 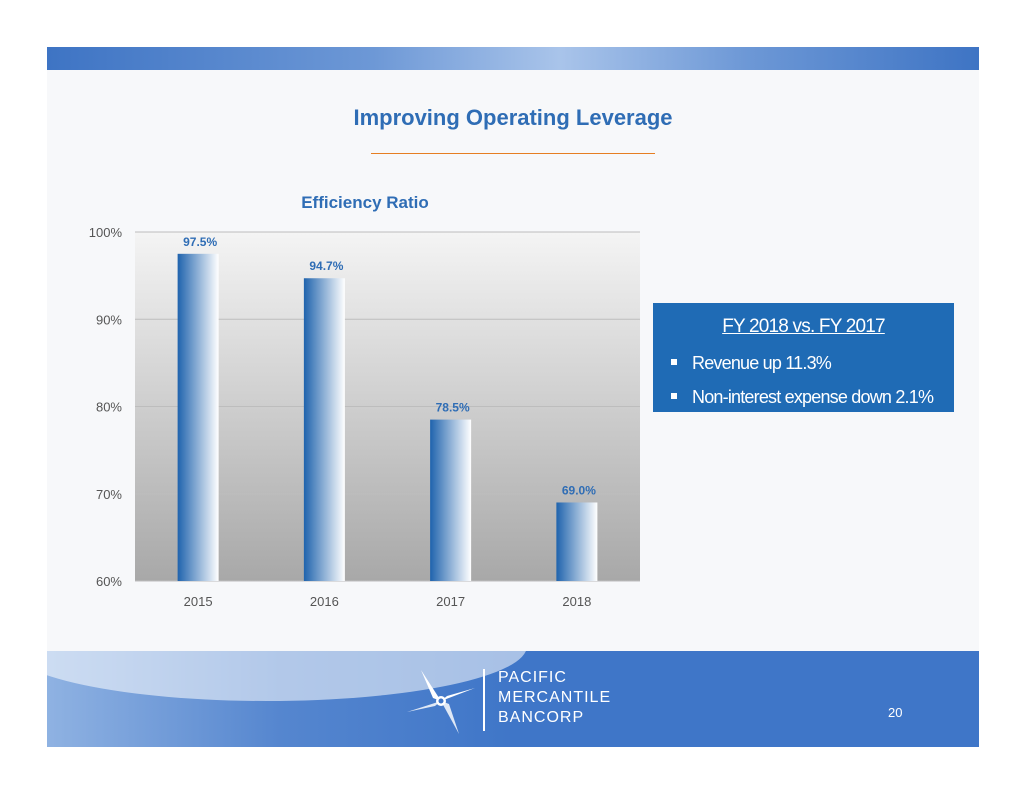 What do you see at coordinates (365, 202) in the screenshot?
I see `chart-title: Efficiency Ratio` at bounding box center [365, 202].